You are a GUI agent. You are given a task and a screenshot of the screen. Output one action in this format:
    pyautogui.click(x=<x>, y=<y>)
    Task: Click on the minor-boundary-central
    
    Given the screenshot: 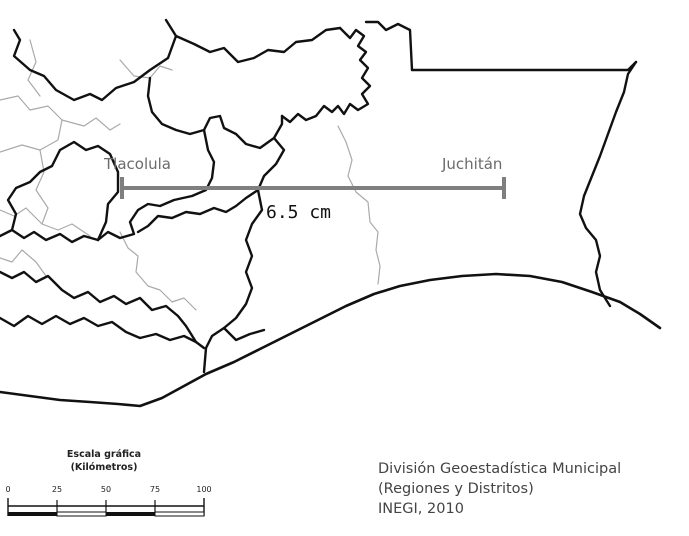 What is the action you would take?
    pyautogui.click(x=158, y=271)
    